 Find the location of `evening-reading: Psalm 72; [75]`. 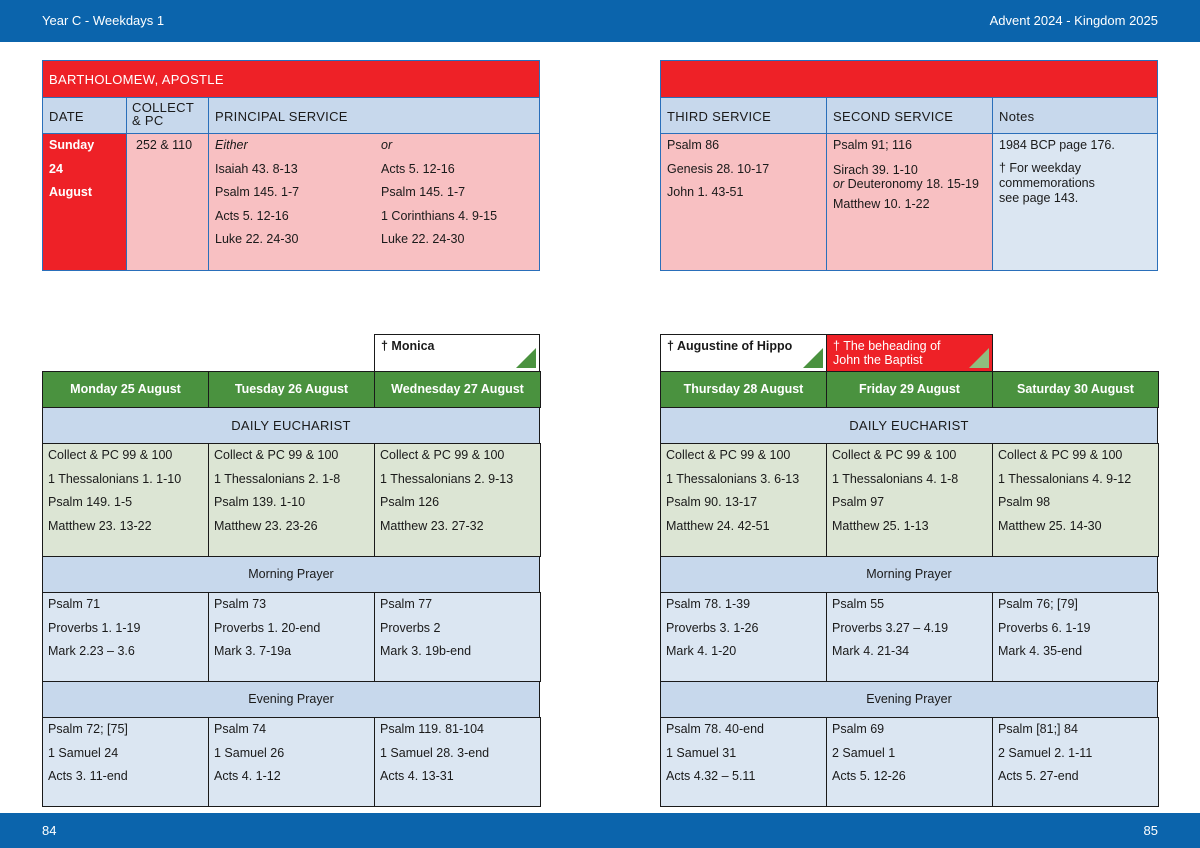

evening-reading: Psalm 72; [75] is located at coordinates (88, 729).